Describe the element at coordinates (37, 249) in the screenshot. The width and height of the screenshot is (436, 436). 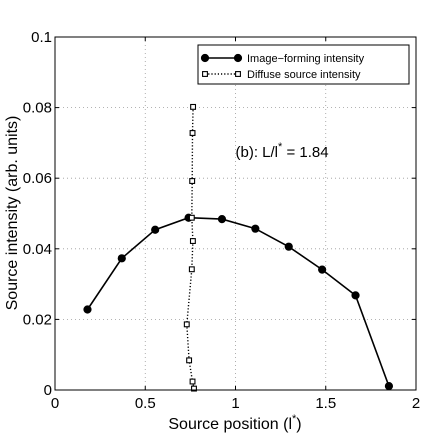
I see `y-tick-label: 0.04` at that location.